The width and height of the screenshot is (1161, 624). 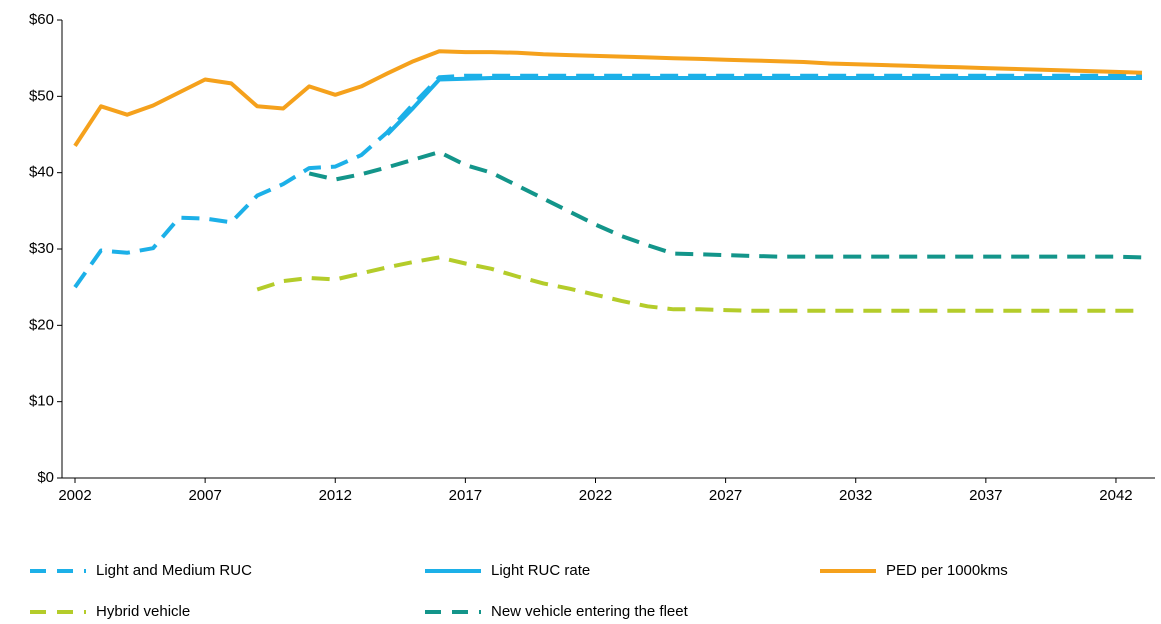 What do you see at coordinates (41, 248) in the screenshot?
I see `y-tick-label: $30` at bounding box center [41, 248].